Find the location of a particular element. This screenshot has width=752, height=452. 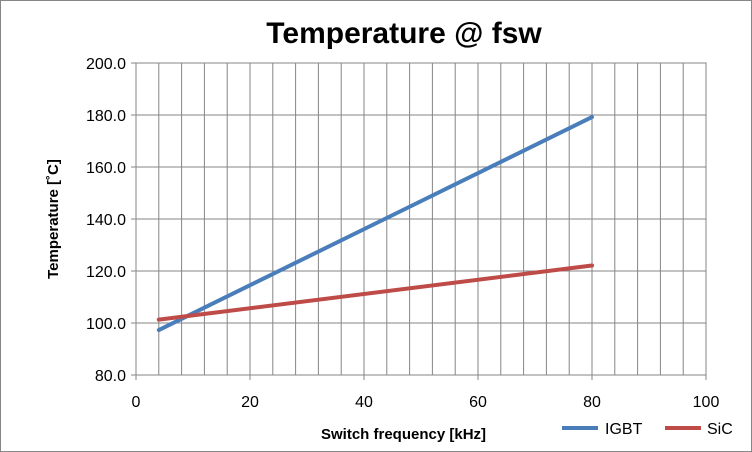

x-tick-label: 20 is located at coordinates (250, 402).